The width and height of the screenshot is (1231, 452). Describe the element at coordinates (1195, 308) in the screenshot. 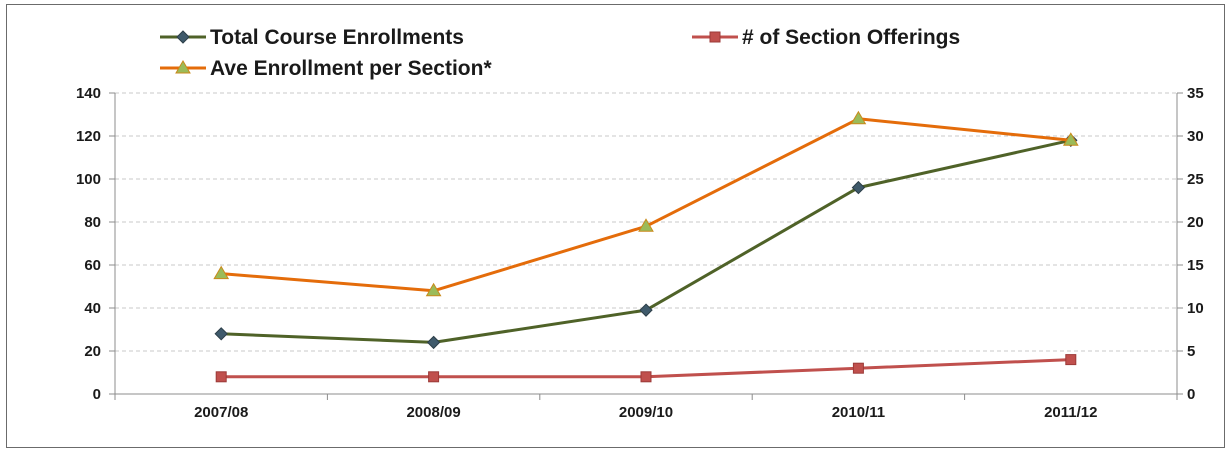

I see `right-y-tick-label: 10` at that location.